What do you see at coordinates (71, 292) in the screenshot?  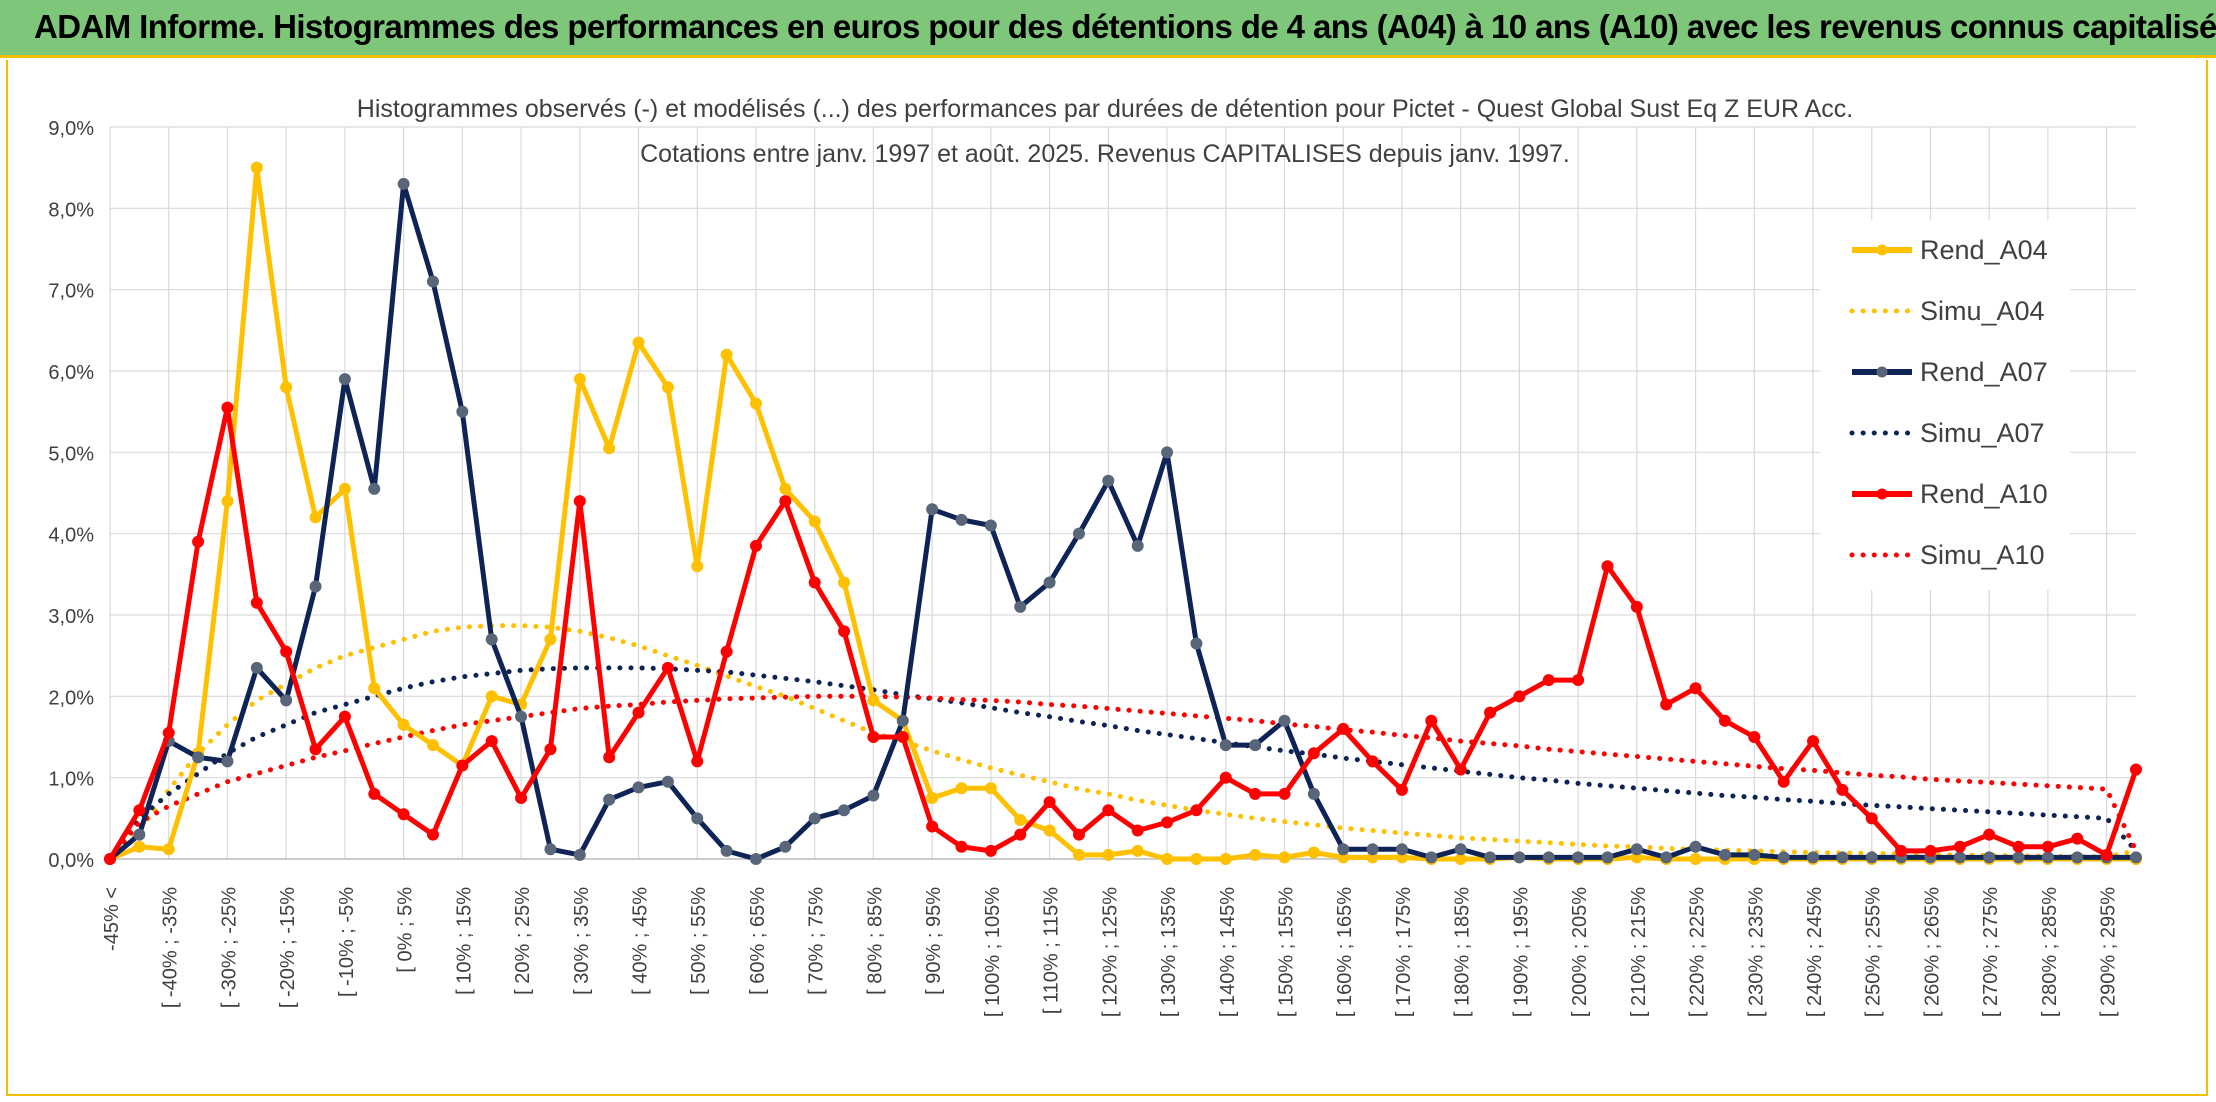 I see `y-tick-label: 7,0%` at bounding box center [71, 292].